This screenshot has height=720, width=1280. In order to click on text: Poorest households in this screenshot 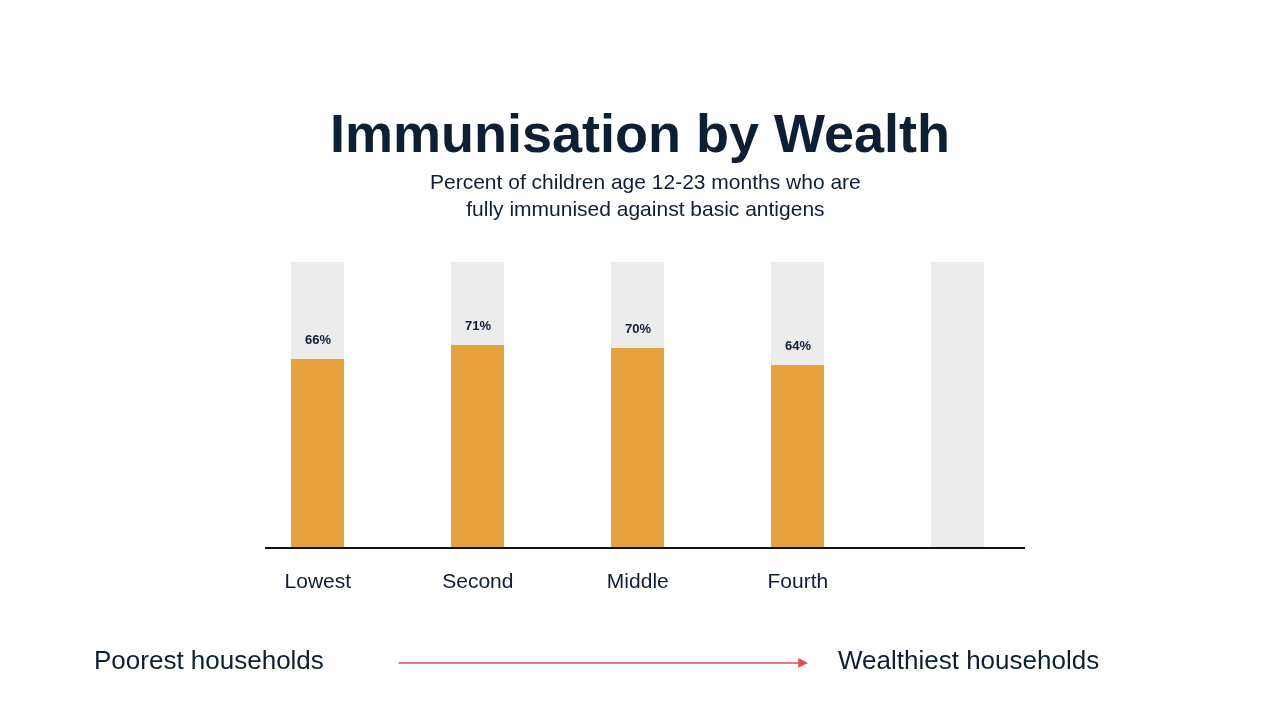, I will do `click(209, 660)`.